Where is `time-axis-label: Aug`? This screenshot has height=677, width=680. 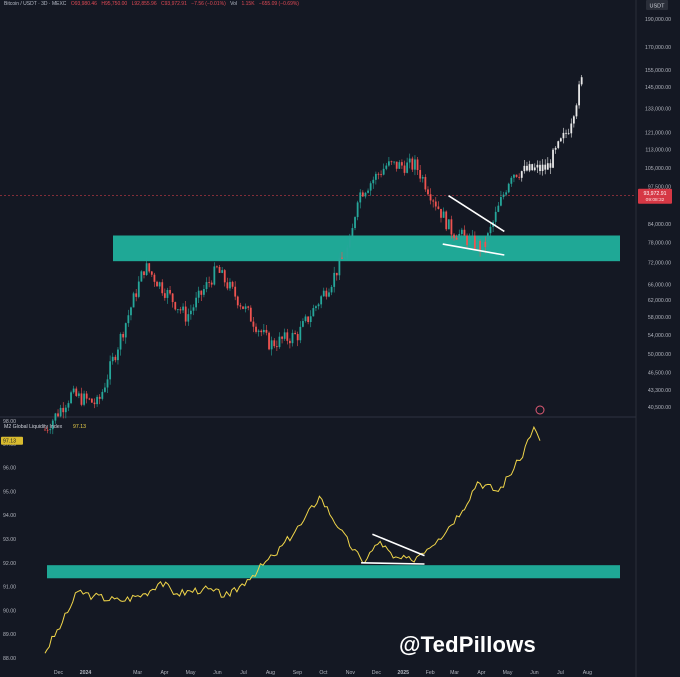 time-axis-label: Aug is located at coordinates (587, 673).